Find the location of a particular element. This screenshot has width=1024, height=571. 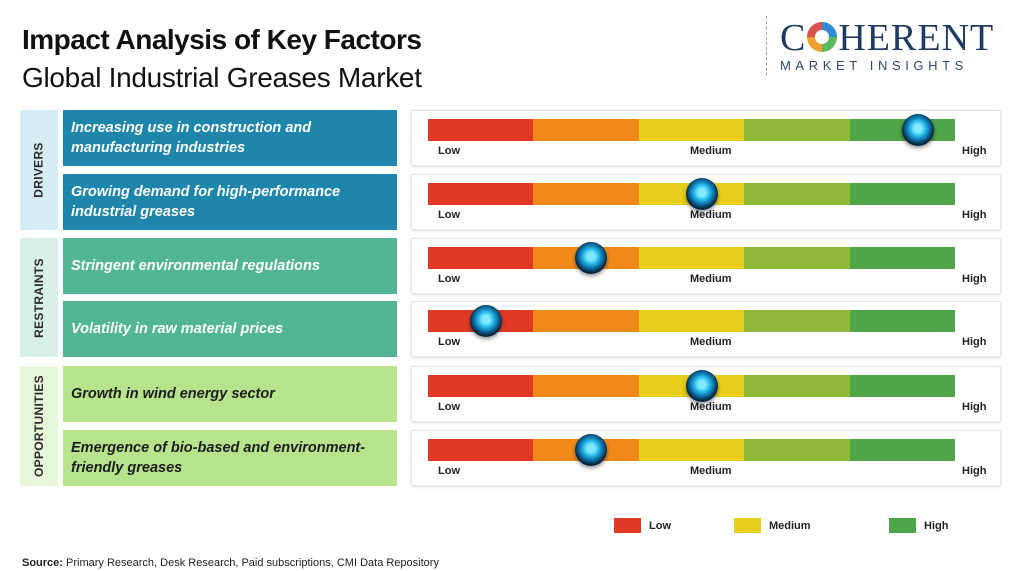

factor-box: Stringent environmental regulations is located at coordinates (230, 266).